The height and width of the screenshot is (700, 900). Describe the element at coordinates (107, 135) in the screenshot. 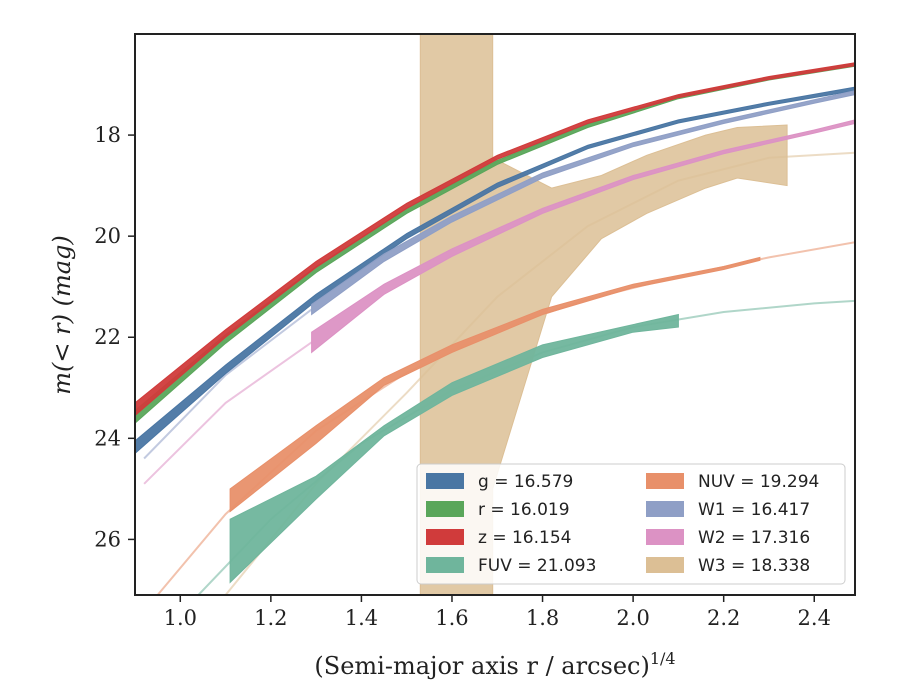

I see `y-tick-label: 18` at that location.